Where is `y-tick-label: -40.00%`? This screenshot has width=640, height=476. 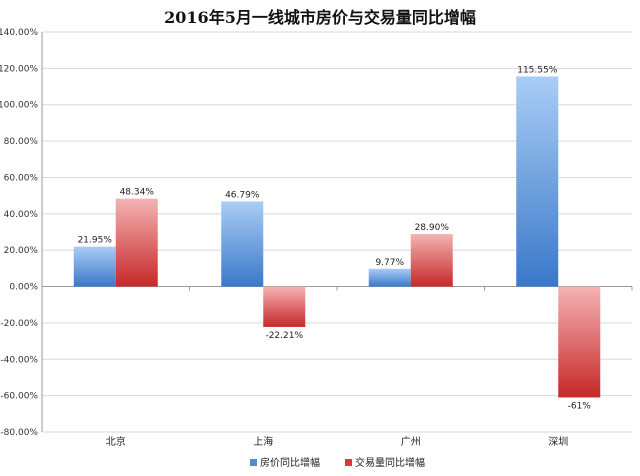 y-tick-label: -40.00% is located at coordinates (19, 360).